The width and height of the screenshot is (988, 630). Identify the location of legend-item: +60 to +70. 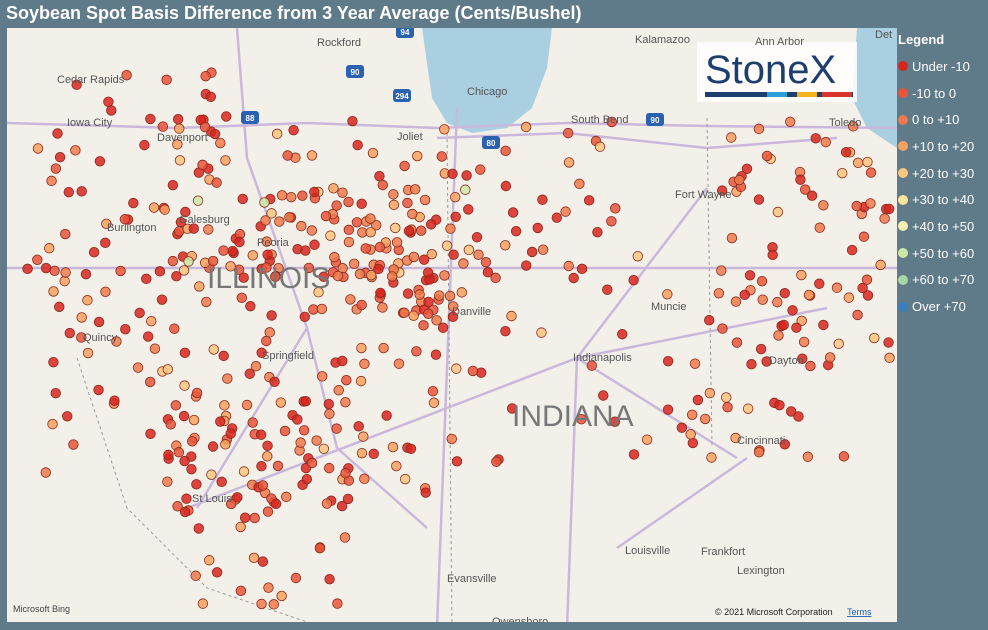
(936, 280).